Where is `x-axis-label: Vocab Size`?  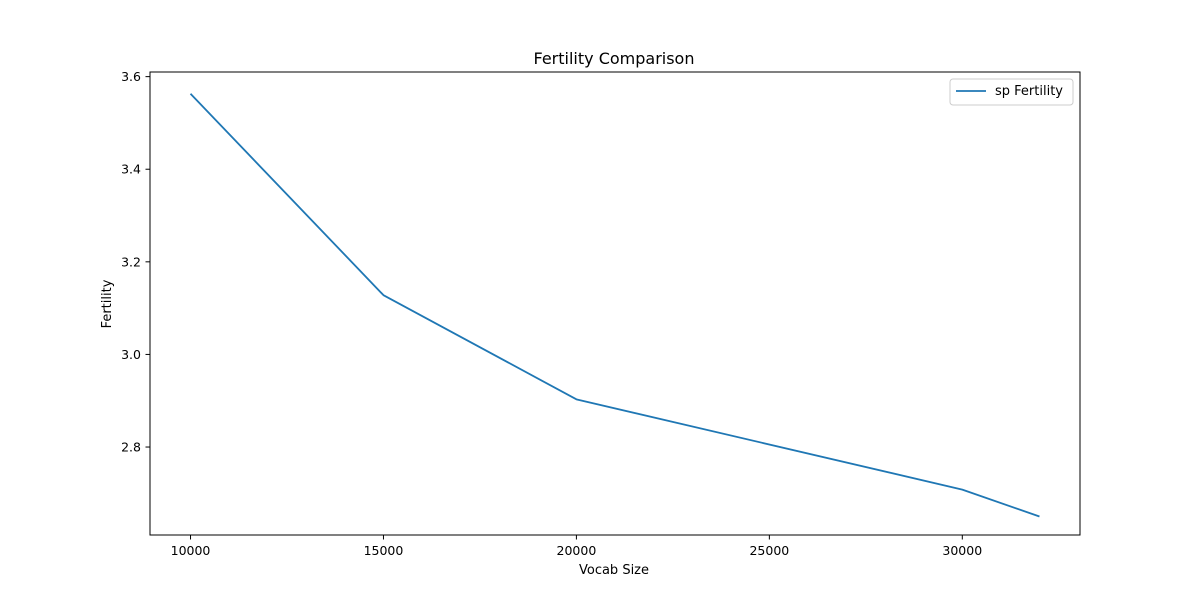
x-axis-label: Vocab Size is located at coordinates (614, 570).